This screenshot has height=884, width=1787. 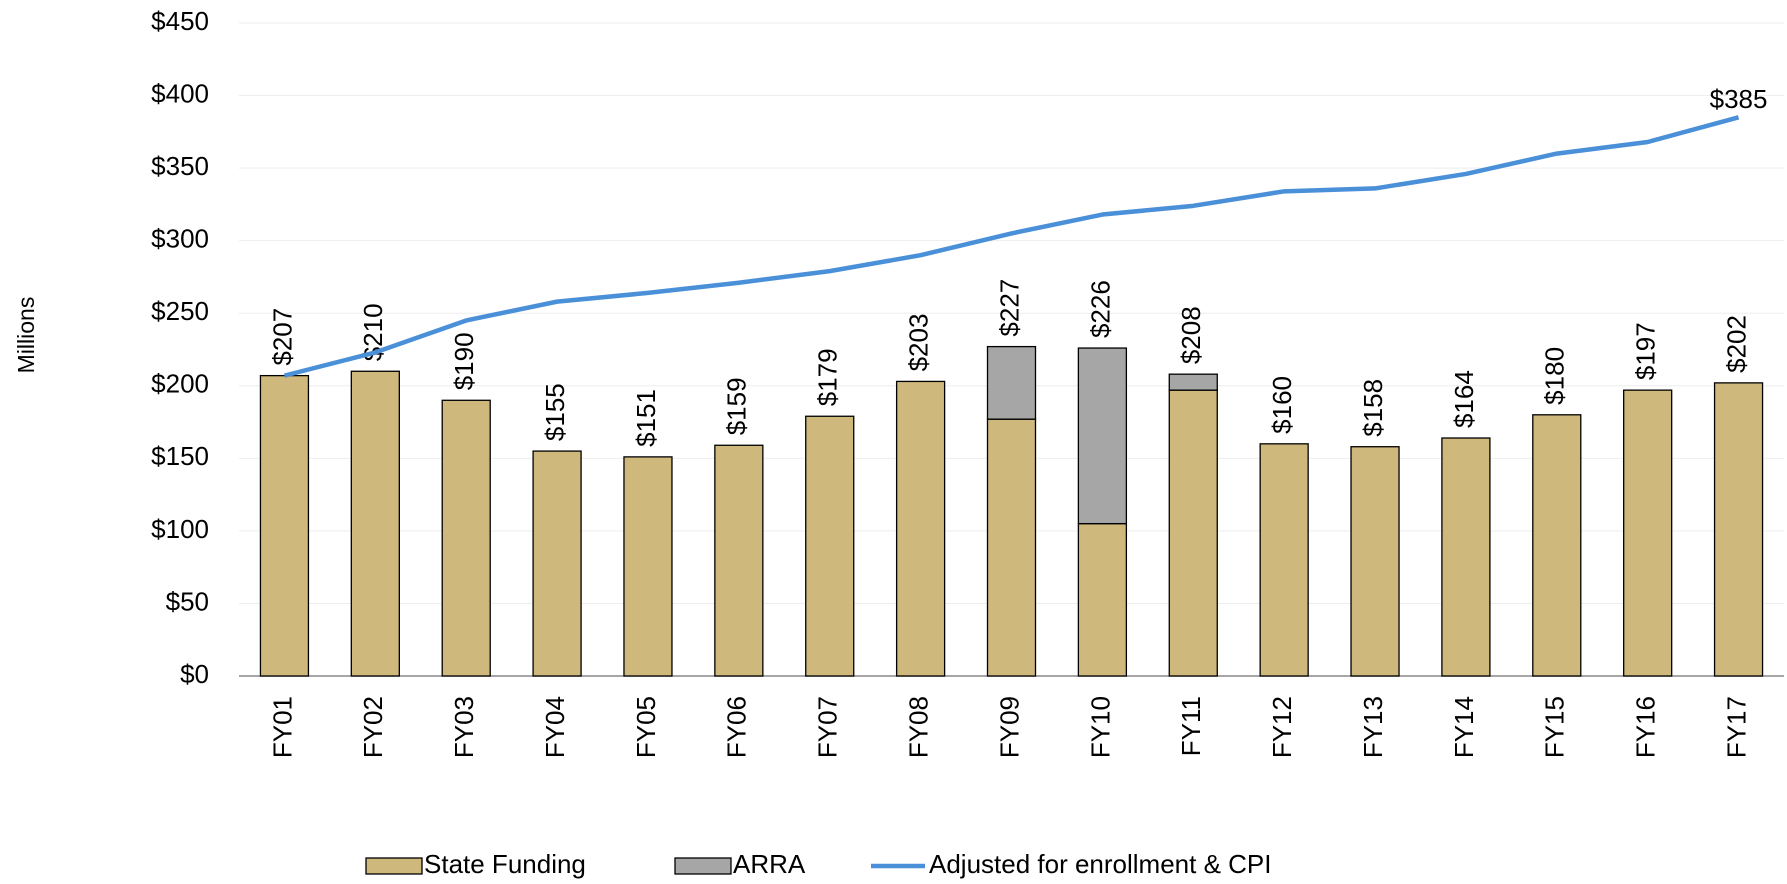 What do you see at coordinates (180, 239) in the screenshot?
I see `y-tick-label: $300` at bounding box center [180, 239].